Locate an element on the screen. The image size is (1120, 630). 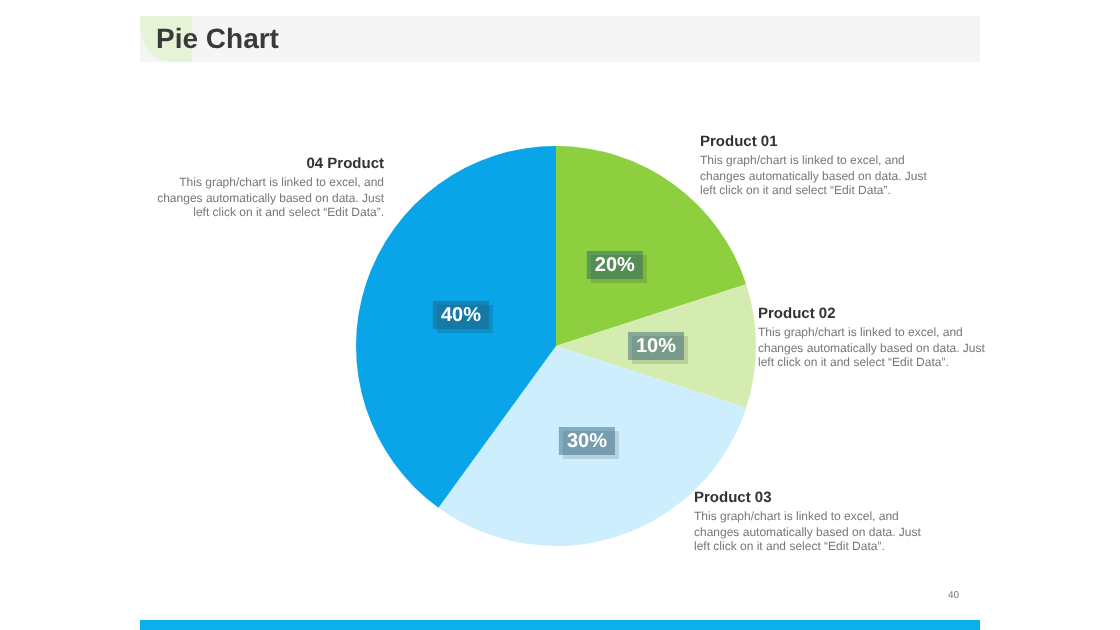
data-label: 40% is located at coordinates (461, 315).